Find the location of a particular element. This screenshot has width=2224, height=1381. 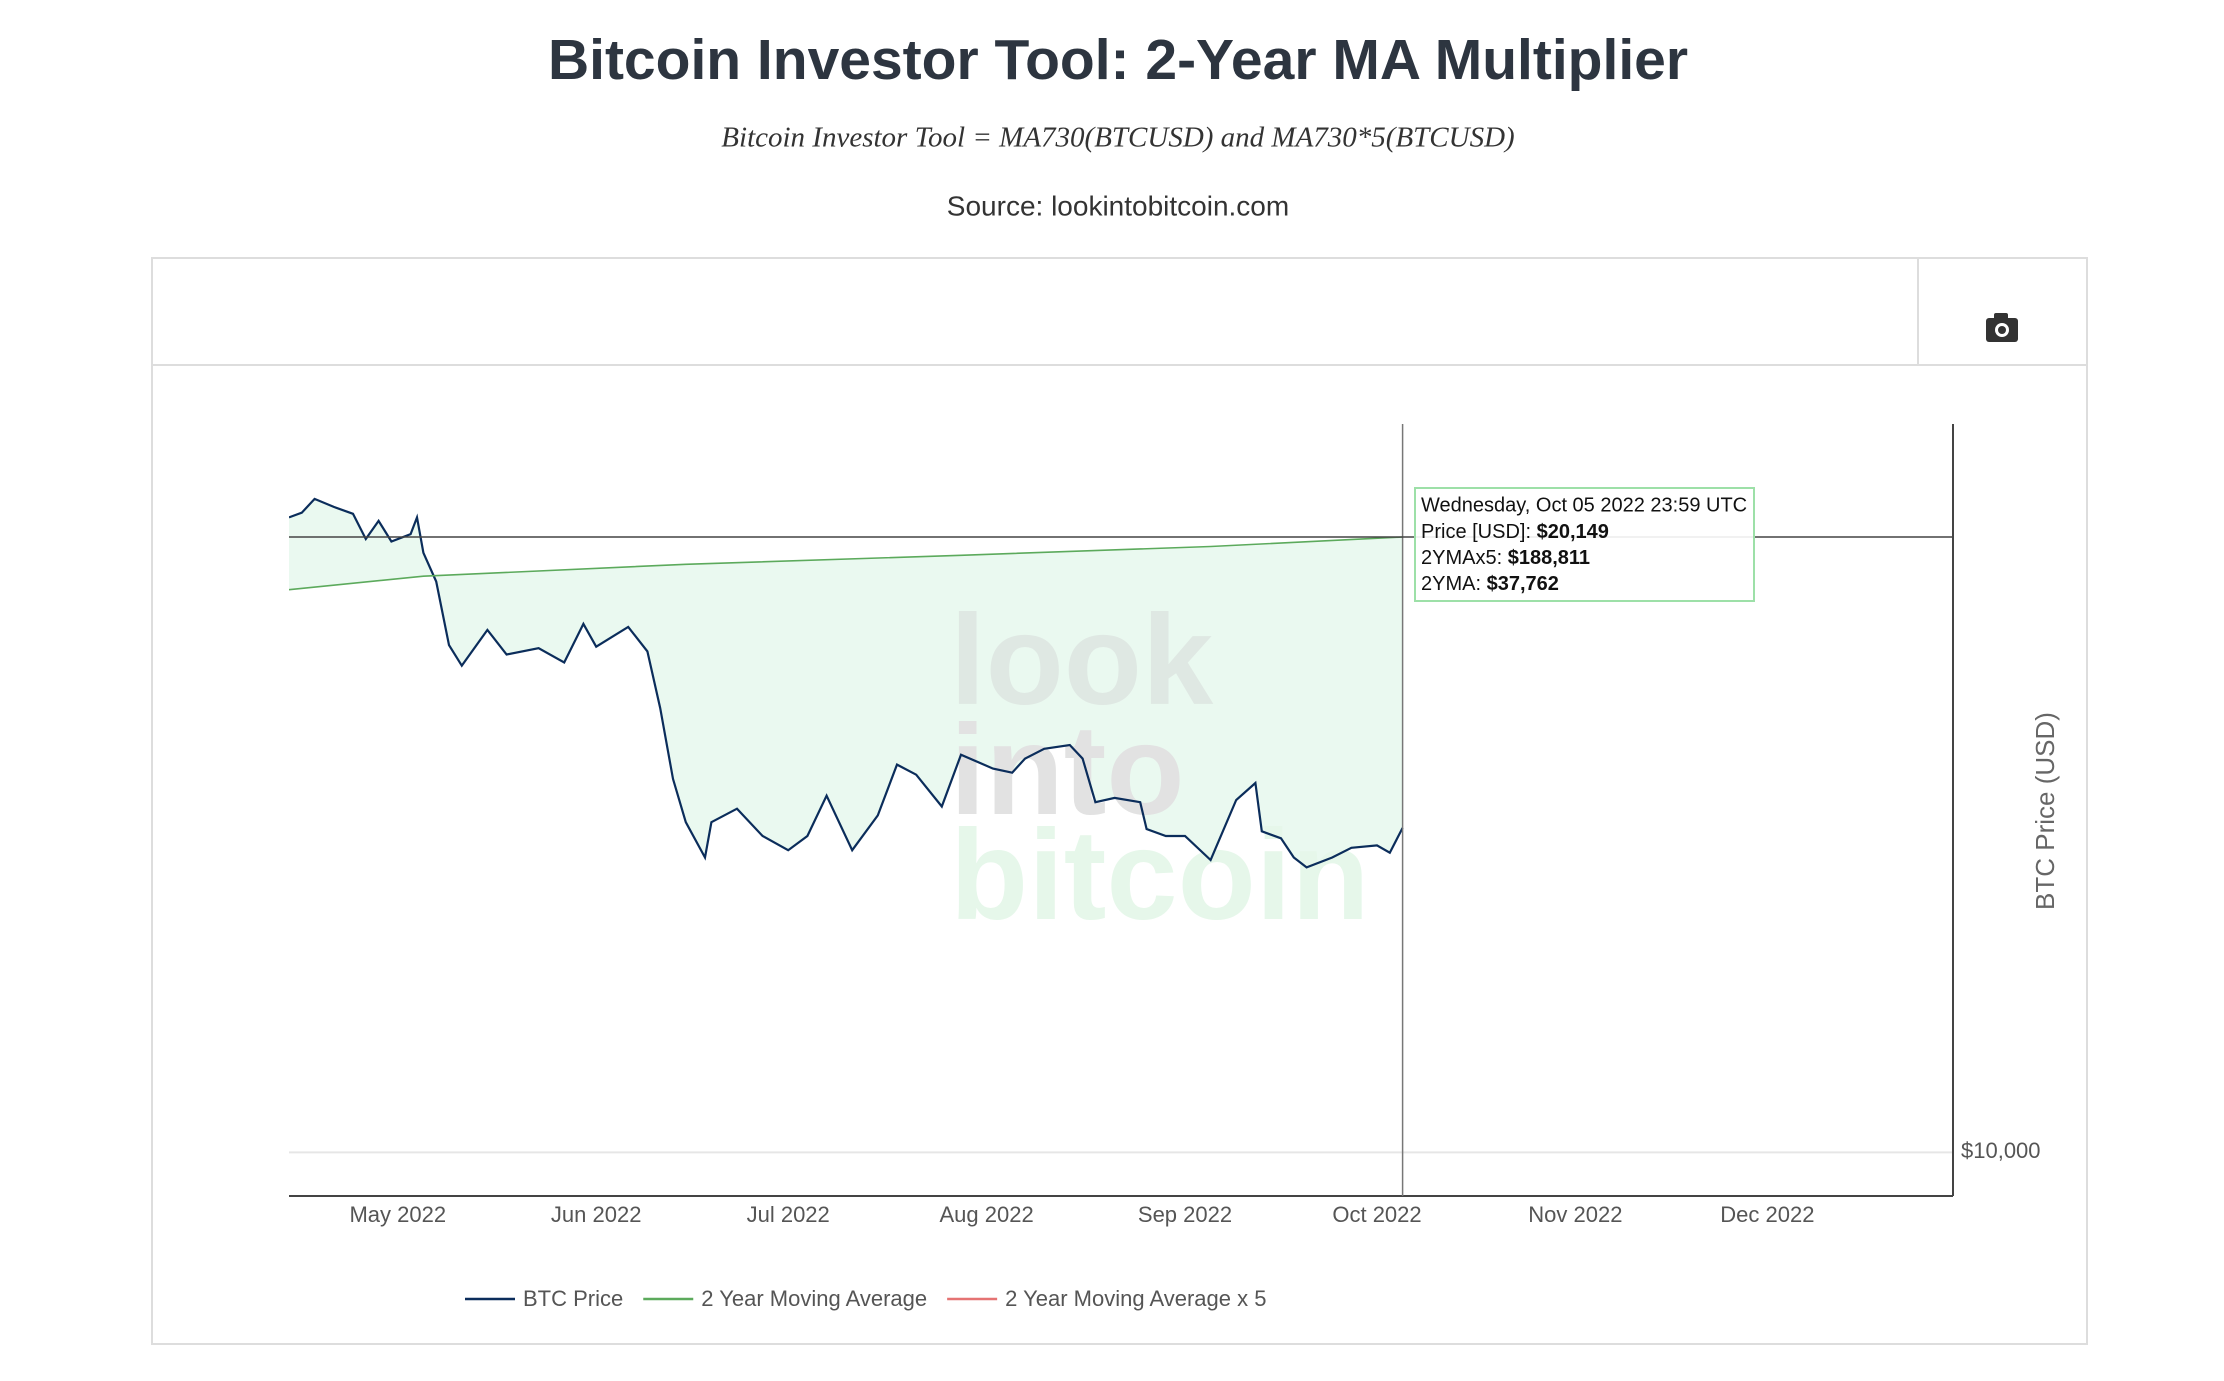

tooltip-value: $188,811 is located at coordinates (1549, 558).